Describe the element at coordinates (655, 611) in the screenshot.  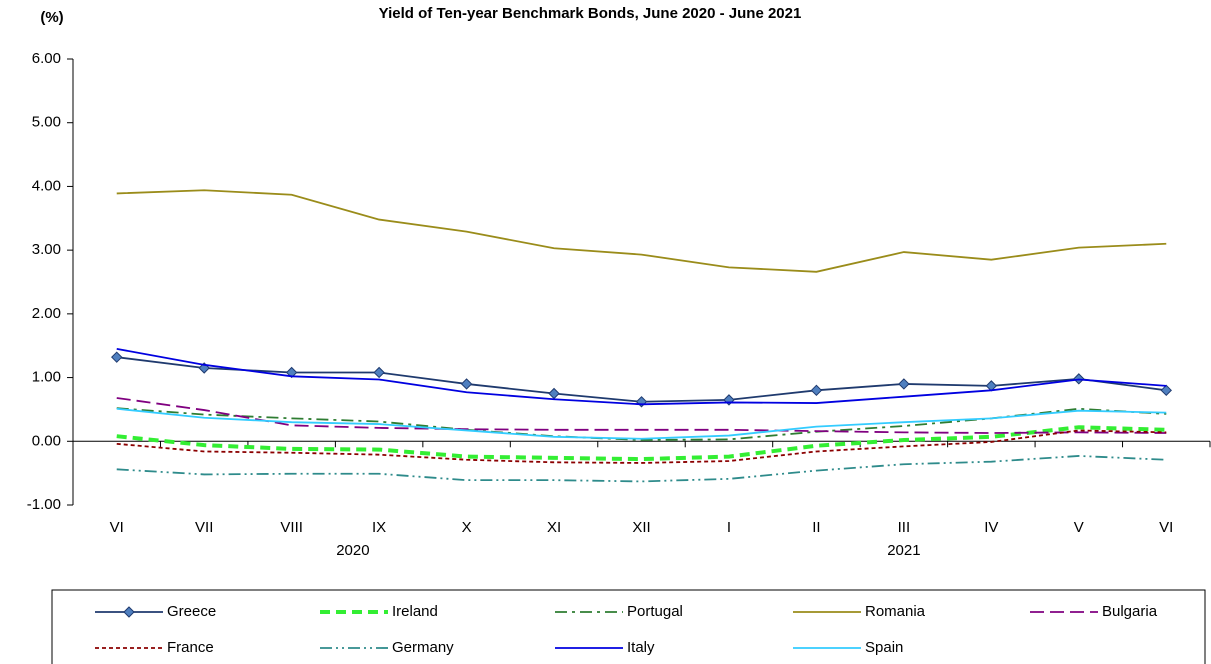
I see `legend-label: Portugal` at that location.